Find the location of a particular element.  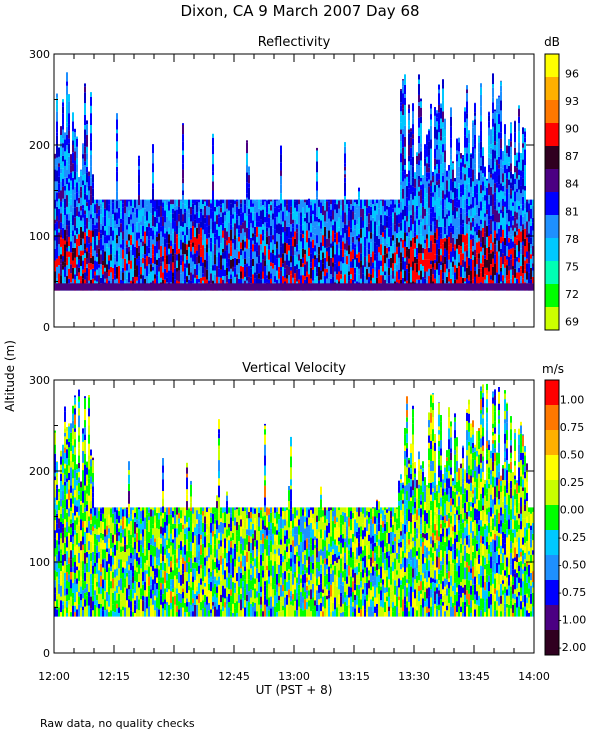

colorbar-swatch is located at coordinates (552, 66).